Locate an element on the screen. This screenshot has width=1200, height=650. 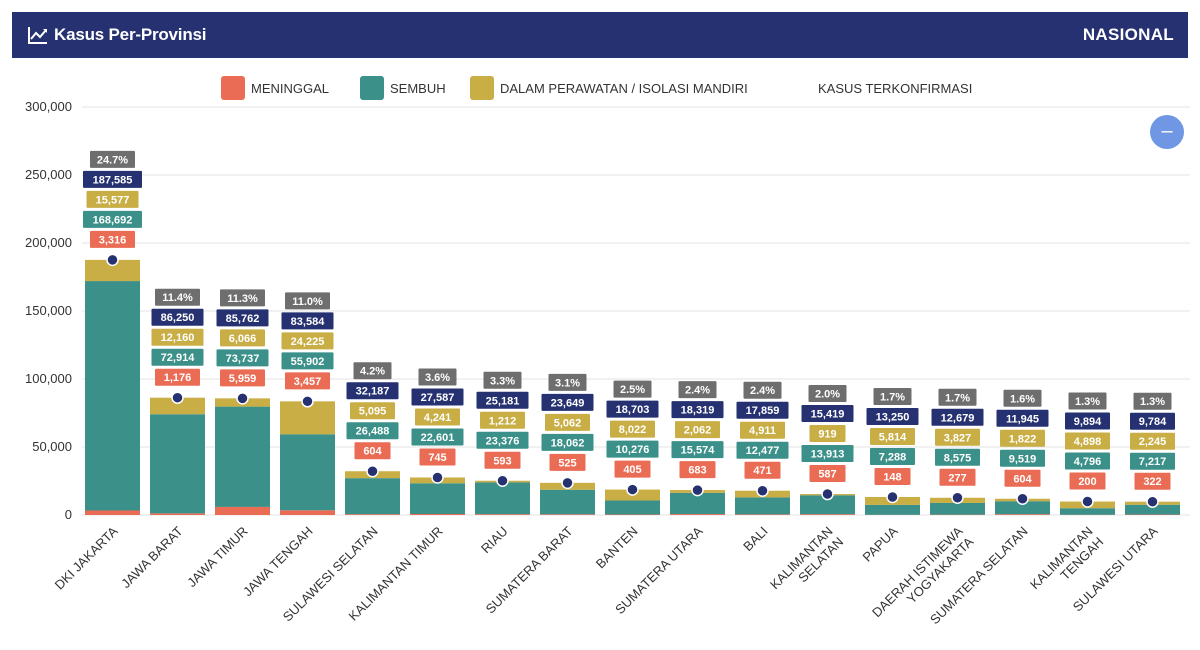
legend-item-meninggal: MENINGGAL is located at coordinates (275, 88).